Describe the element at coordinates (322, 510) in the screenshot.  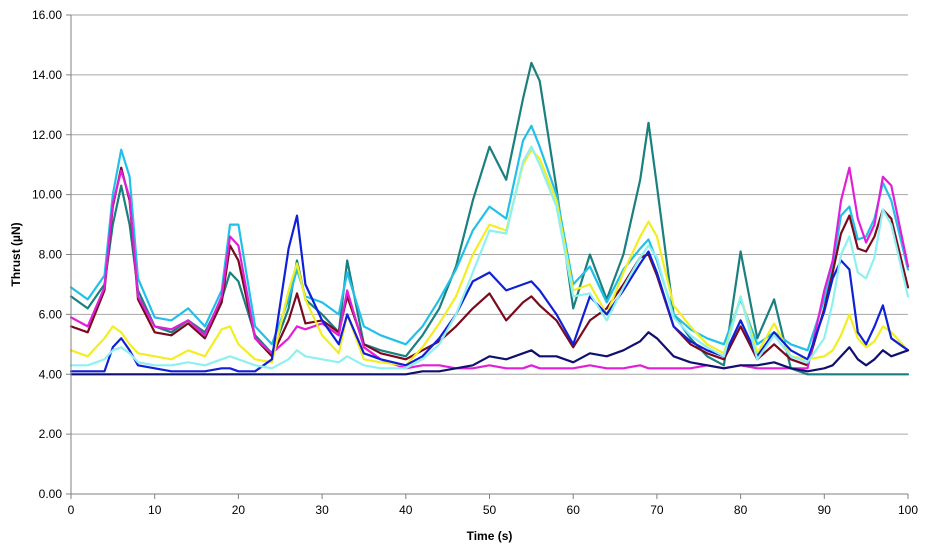
I see `x-tick-label: 30` at that location.